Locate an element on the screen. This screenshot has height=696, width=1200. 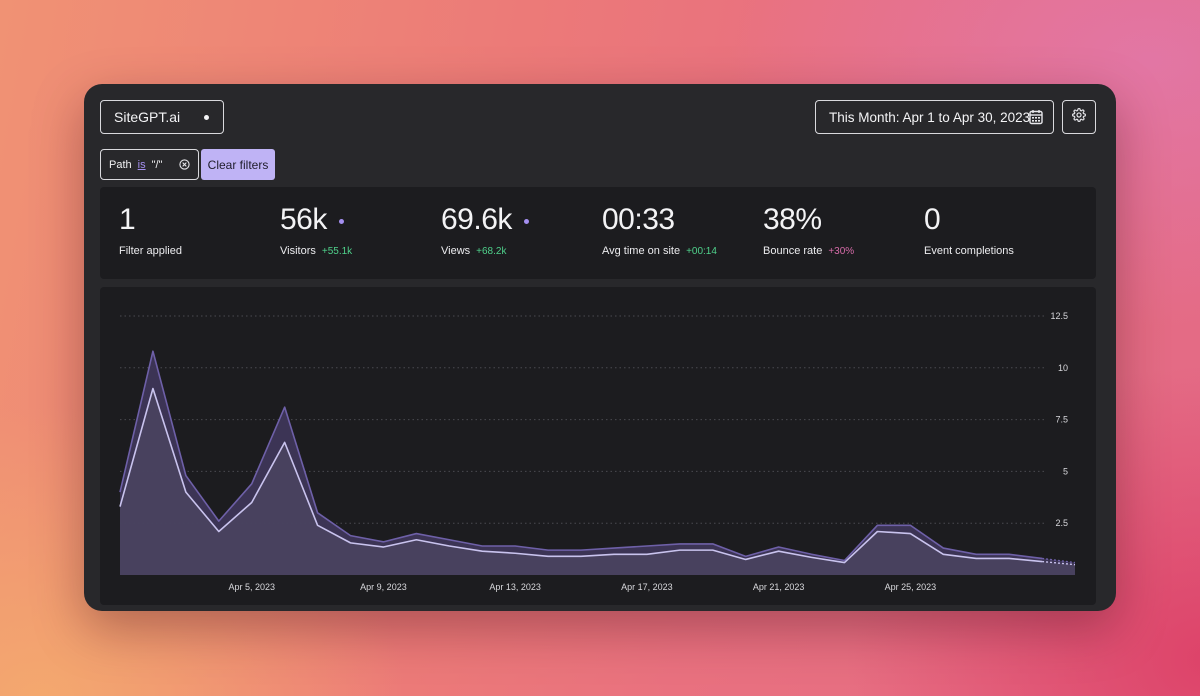
stat-value: 00:33 is located at coordinates (638, 219).